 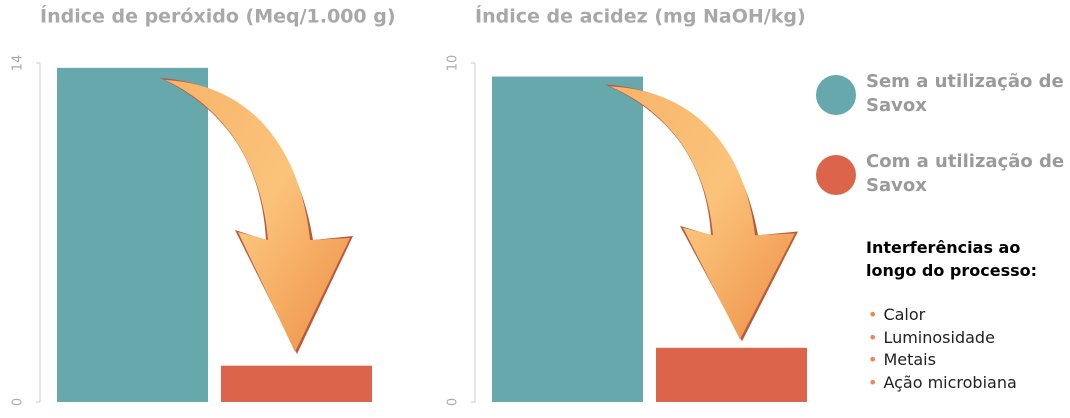 I want to click on notes-item: Luminosidade, so click(x=931, y=337).